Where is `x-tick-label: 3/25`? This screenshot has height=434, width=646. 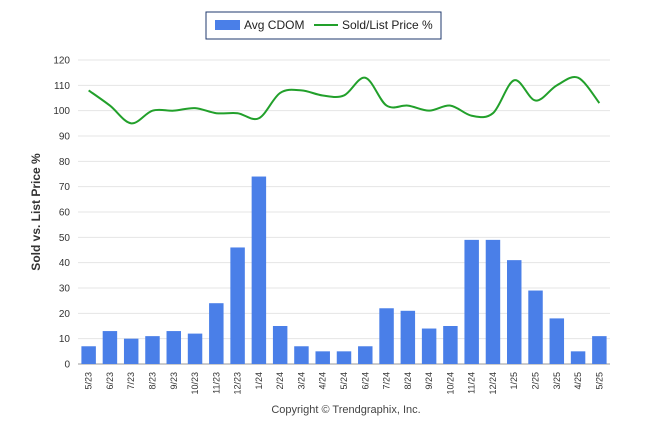
x-tick-label: 3/25 is located at coordinates (557, 381).